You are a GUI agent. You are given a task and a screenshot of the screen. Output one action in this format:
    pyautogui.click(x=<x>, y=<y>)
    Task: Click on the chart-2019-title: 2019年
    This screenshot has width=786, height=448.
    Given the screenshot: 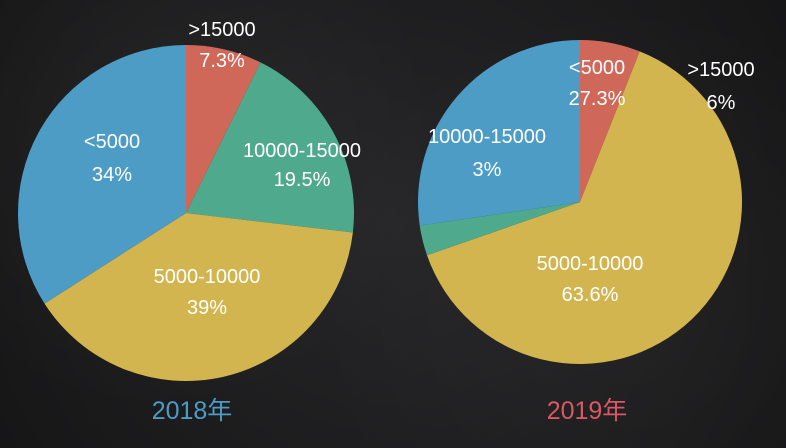 What is the action you would take?
    pyautogui.click(x=587, y=411)
    